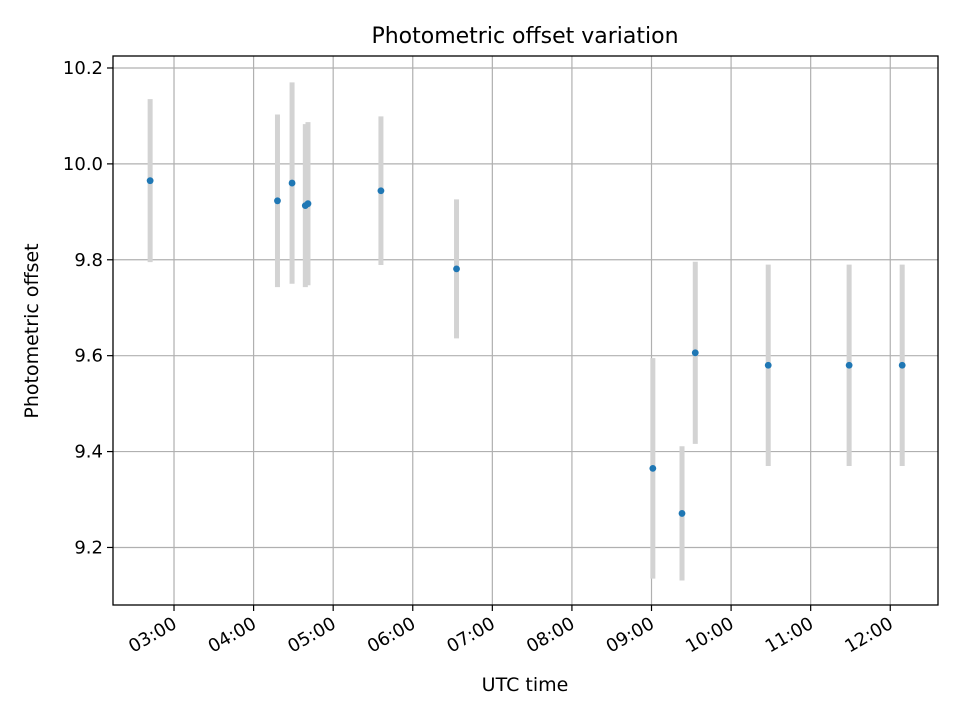 This screenshot has height=720, width=960. I want to click on y-axis-label: Photometric offset, so click(32, 330).